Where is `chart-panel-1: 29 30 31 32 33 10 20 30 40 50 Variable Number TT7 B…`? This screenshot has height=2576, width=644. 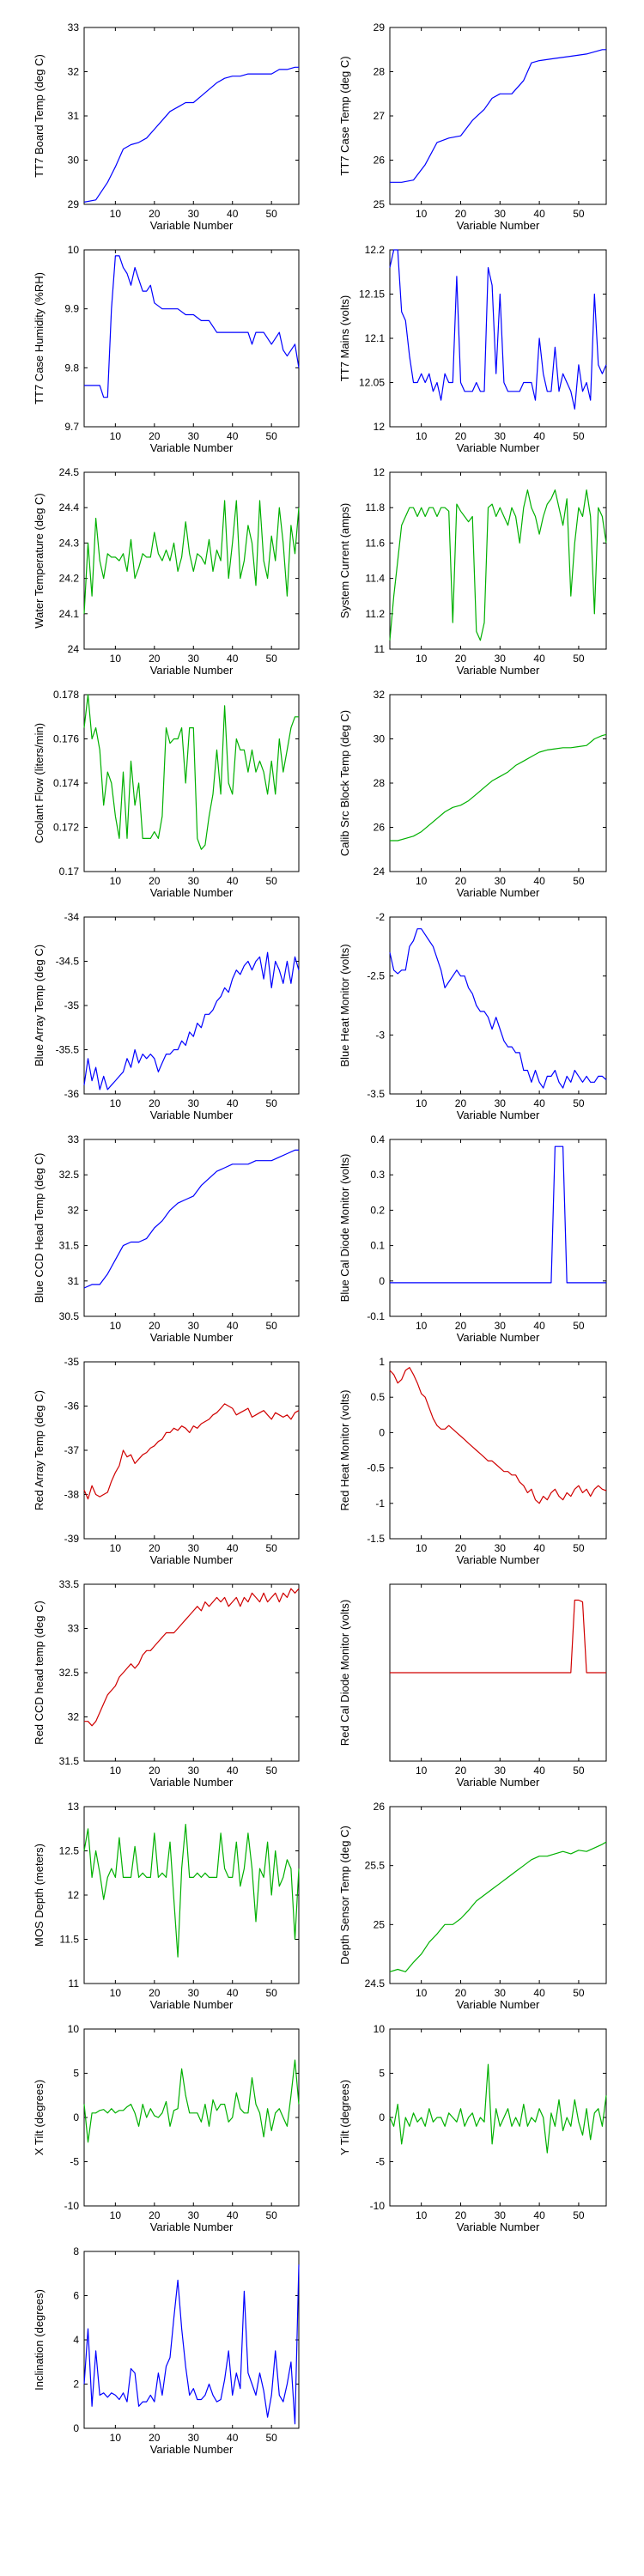 chart-panel-1: 29 30 31 32 33 10 20 30 40 50 Variable Number TT7 B… is located at coordinates (166, 127).